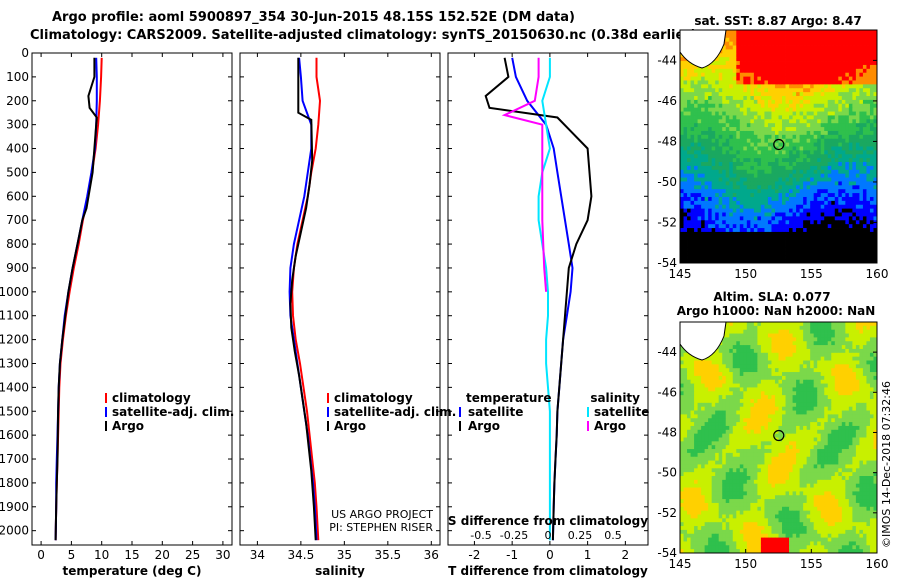  I want to click on legend-label: Argo, so click(128, 426).